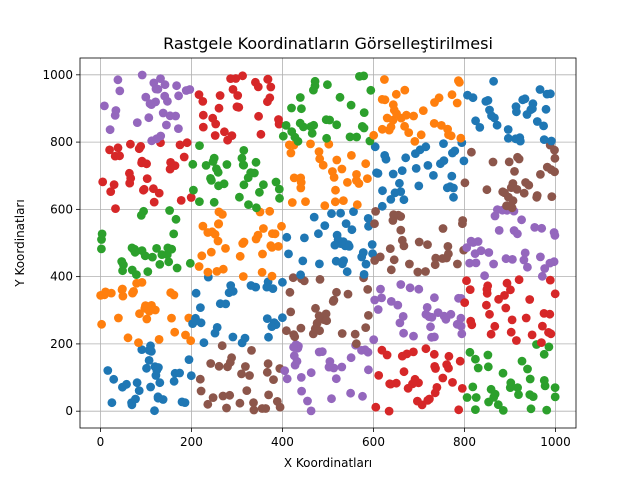  What do you see at coordinates (101, 442) in the screenshot?
I see `x-tick-label: 0` at bounding box center [101, 442].